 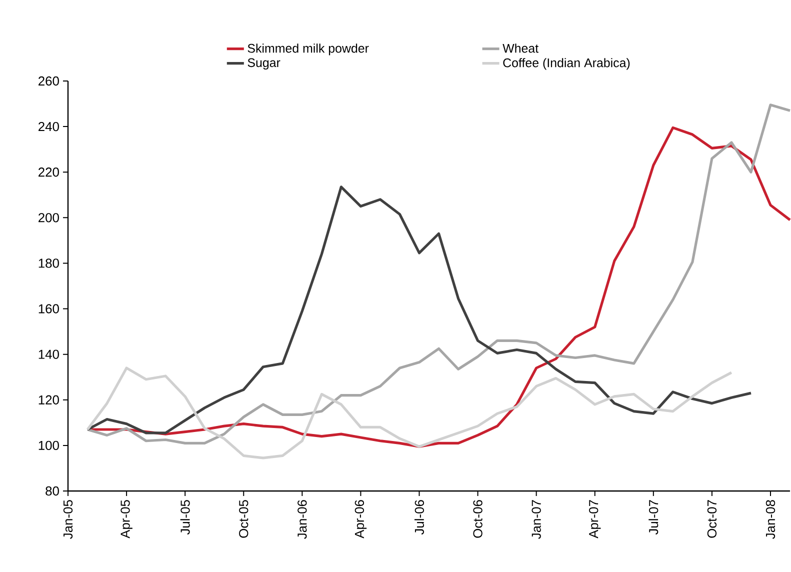 I want to click on legend-label: Sugar, so click(x=264, y=64).